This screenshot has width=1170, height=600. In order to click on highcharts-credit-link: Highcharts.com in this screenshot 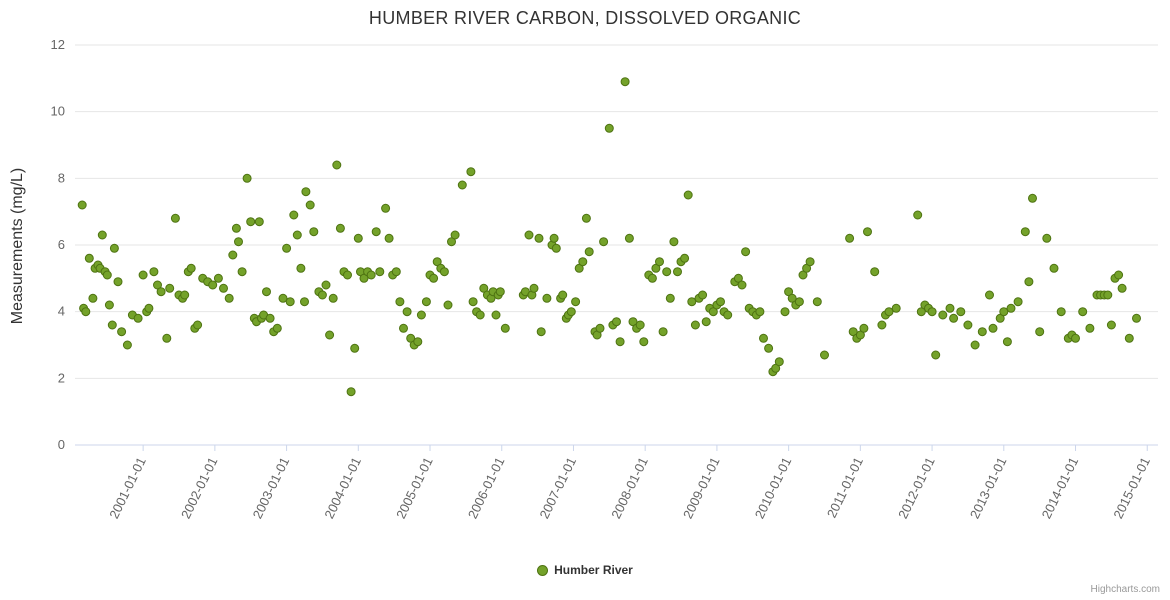, I will do `click(1125, 589)`.